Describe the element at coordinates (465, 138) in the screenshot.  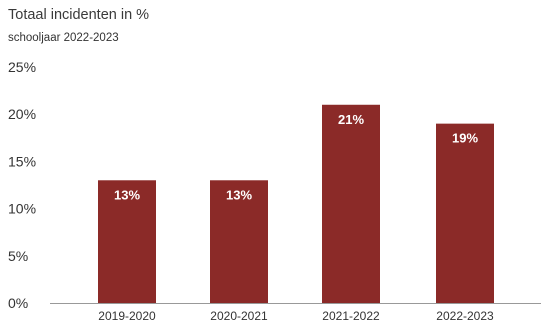
I see `bar-data-label: 19%` at that location.